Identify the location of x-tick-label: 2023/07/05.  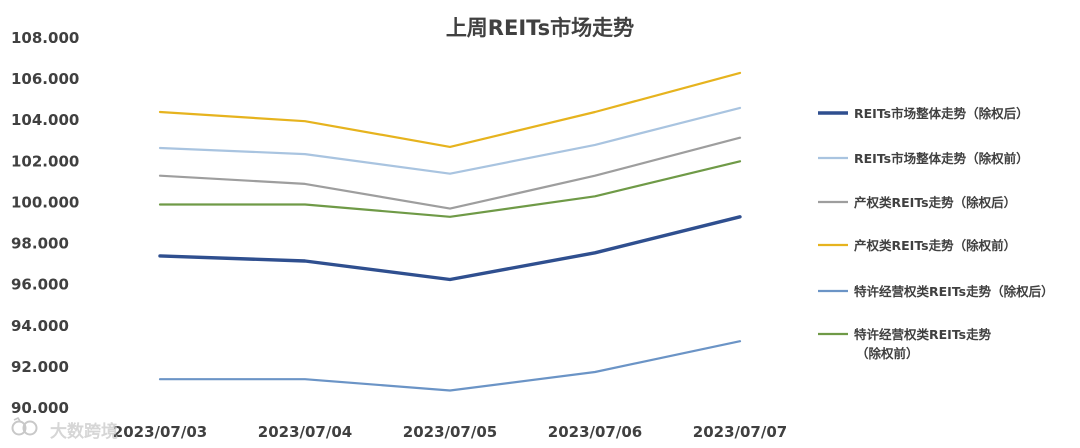
(450, 432).